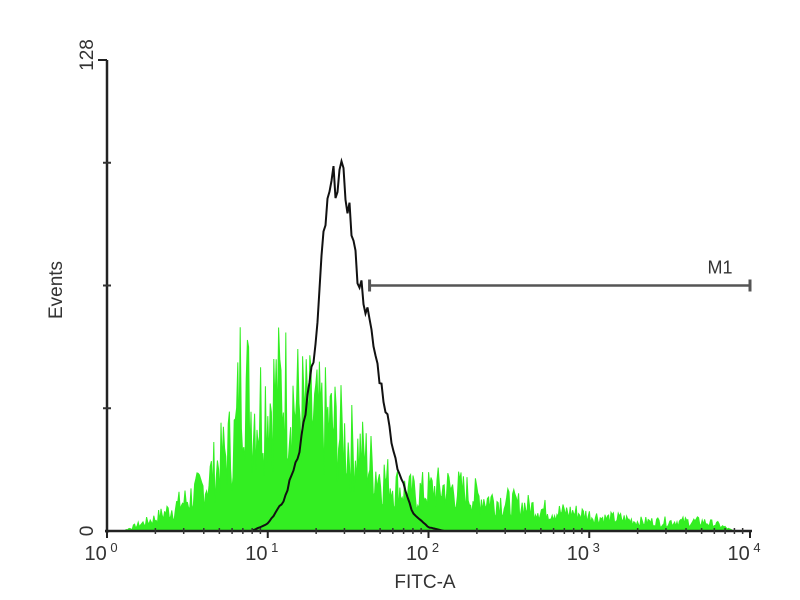 The height and width of the screenshot is (600, 800). Describe the element at coordinates (261, 552) in the screenshot. I see `x-tick-label: 10 1` at that location.